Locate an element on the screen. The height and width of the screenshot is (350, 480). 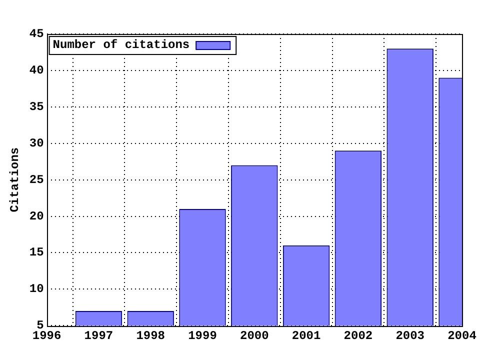
x-tick-label: 2001 is located at coordinates (306, 335).